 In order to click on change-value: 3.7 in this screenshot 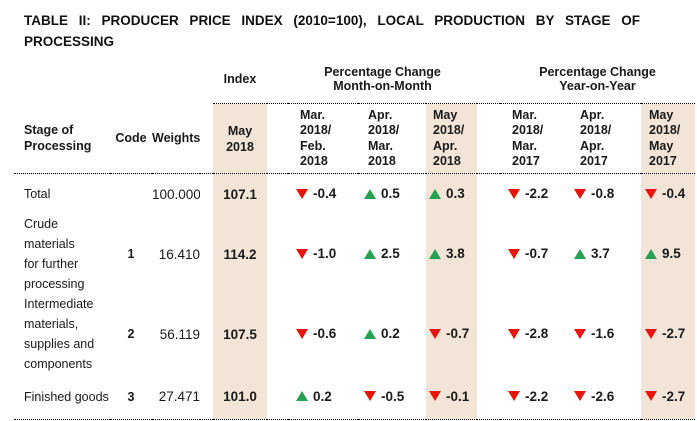, I will do `click(600, 254)`.